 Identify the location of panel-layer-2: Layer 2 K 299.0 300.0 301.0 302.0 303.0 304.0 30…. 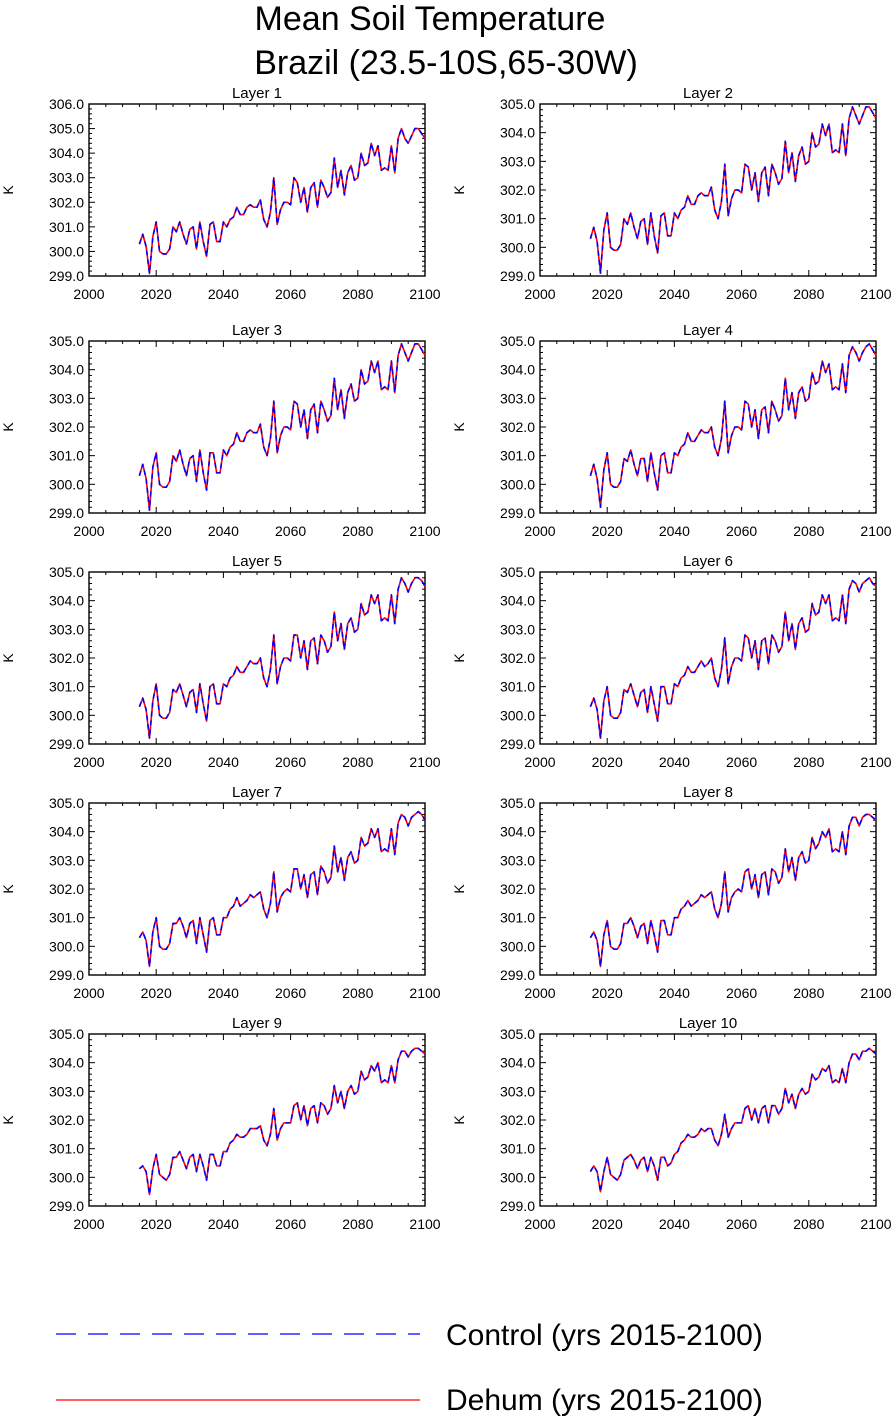
(671, 193).